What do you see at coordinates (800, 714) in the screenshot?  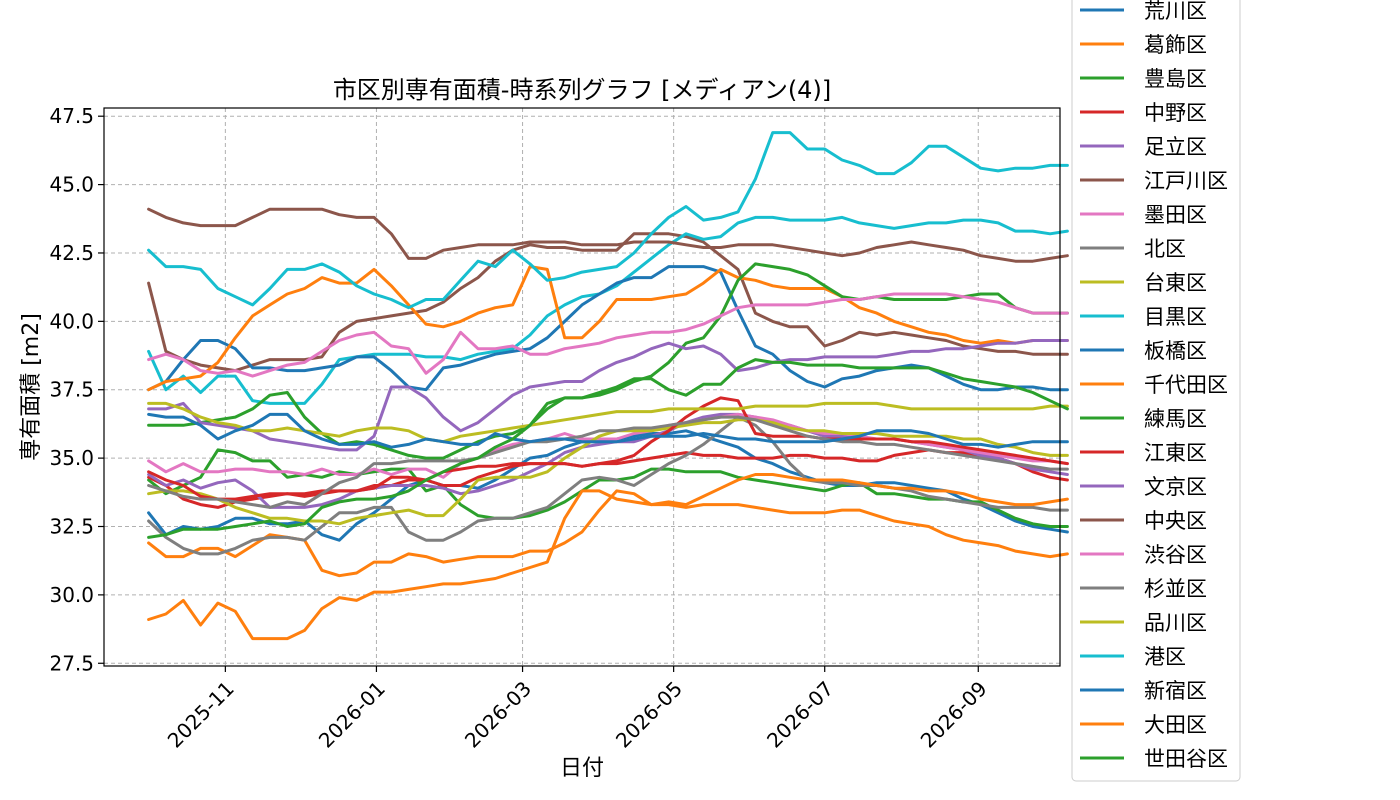 I see `x-tick-label: 2026-07` at bounding box center [800, 714].